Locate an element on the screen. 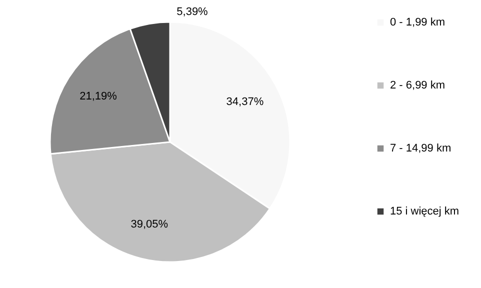 The height and width of the screenshot is (288, 481). legend-label: 2 - 6,99 km is located at coordinates (418, 86).